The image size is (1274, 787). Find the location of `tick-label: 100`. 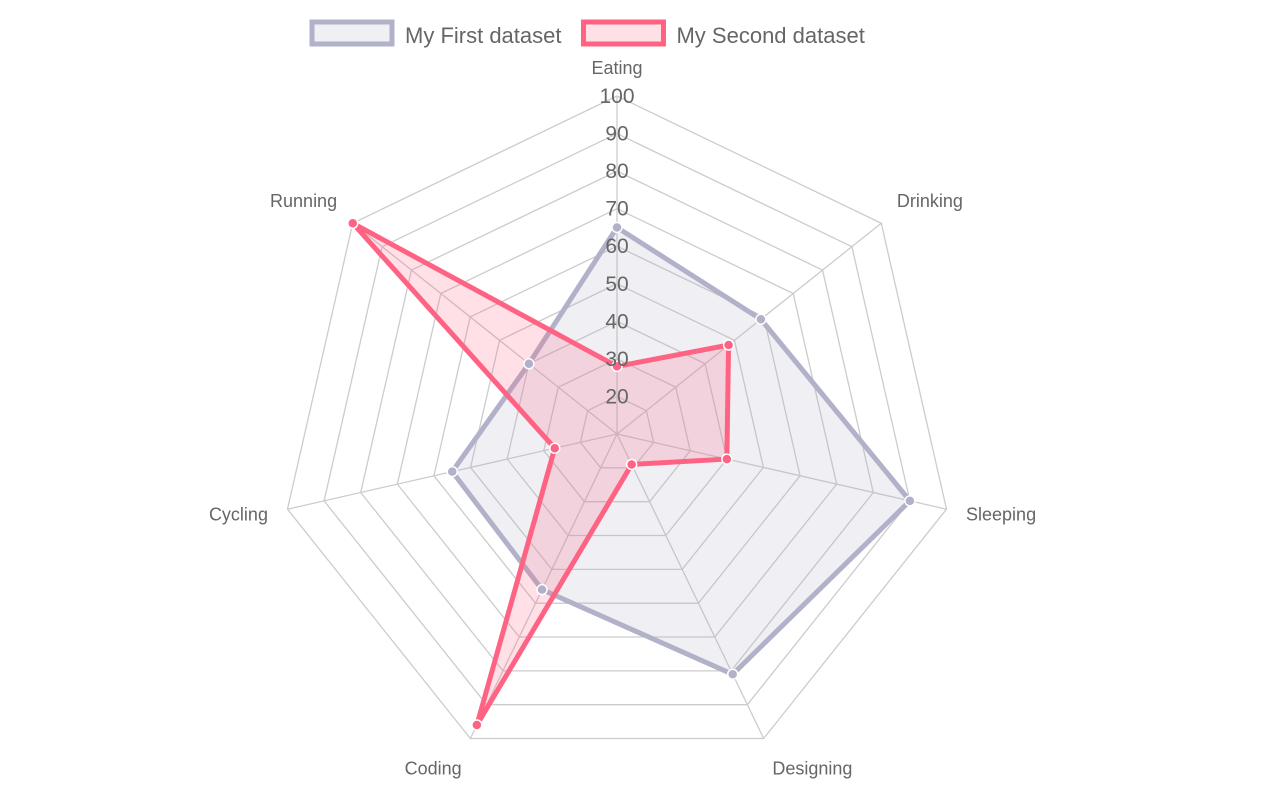

tick-label: 100 is located at coordinates (616, 96).